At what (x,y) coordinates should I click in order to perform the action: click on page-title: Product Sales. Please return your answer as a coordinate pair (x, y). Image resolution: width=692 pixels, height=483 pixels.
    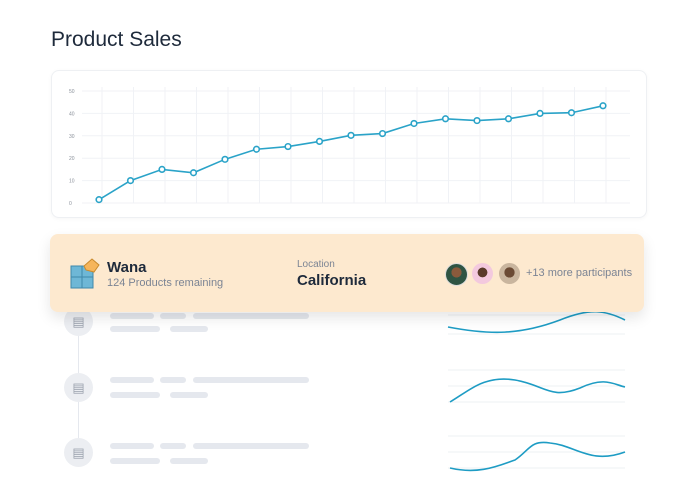
    Looking at the image, I should click on (116, 39).